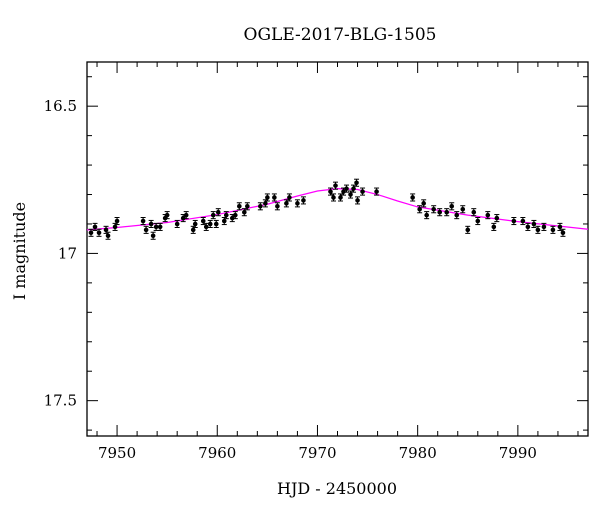  I want to click on y-tick-label: 16.5, so click(60, 106).